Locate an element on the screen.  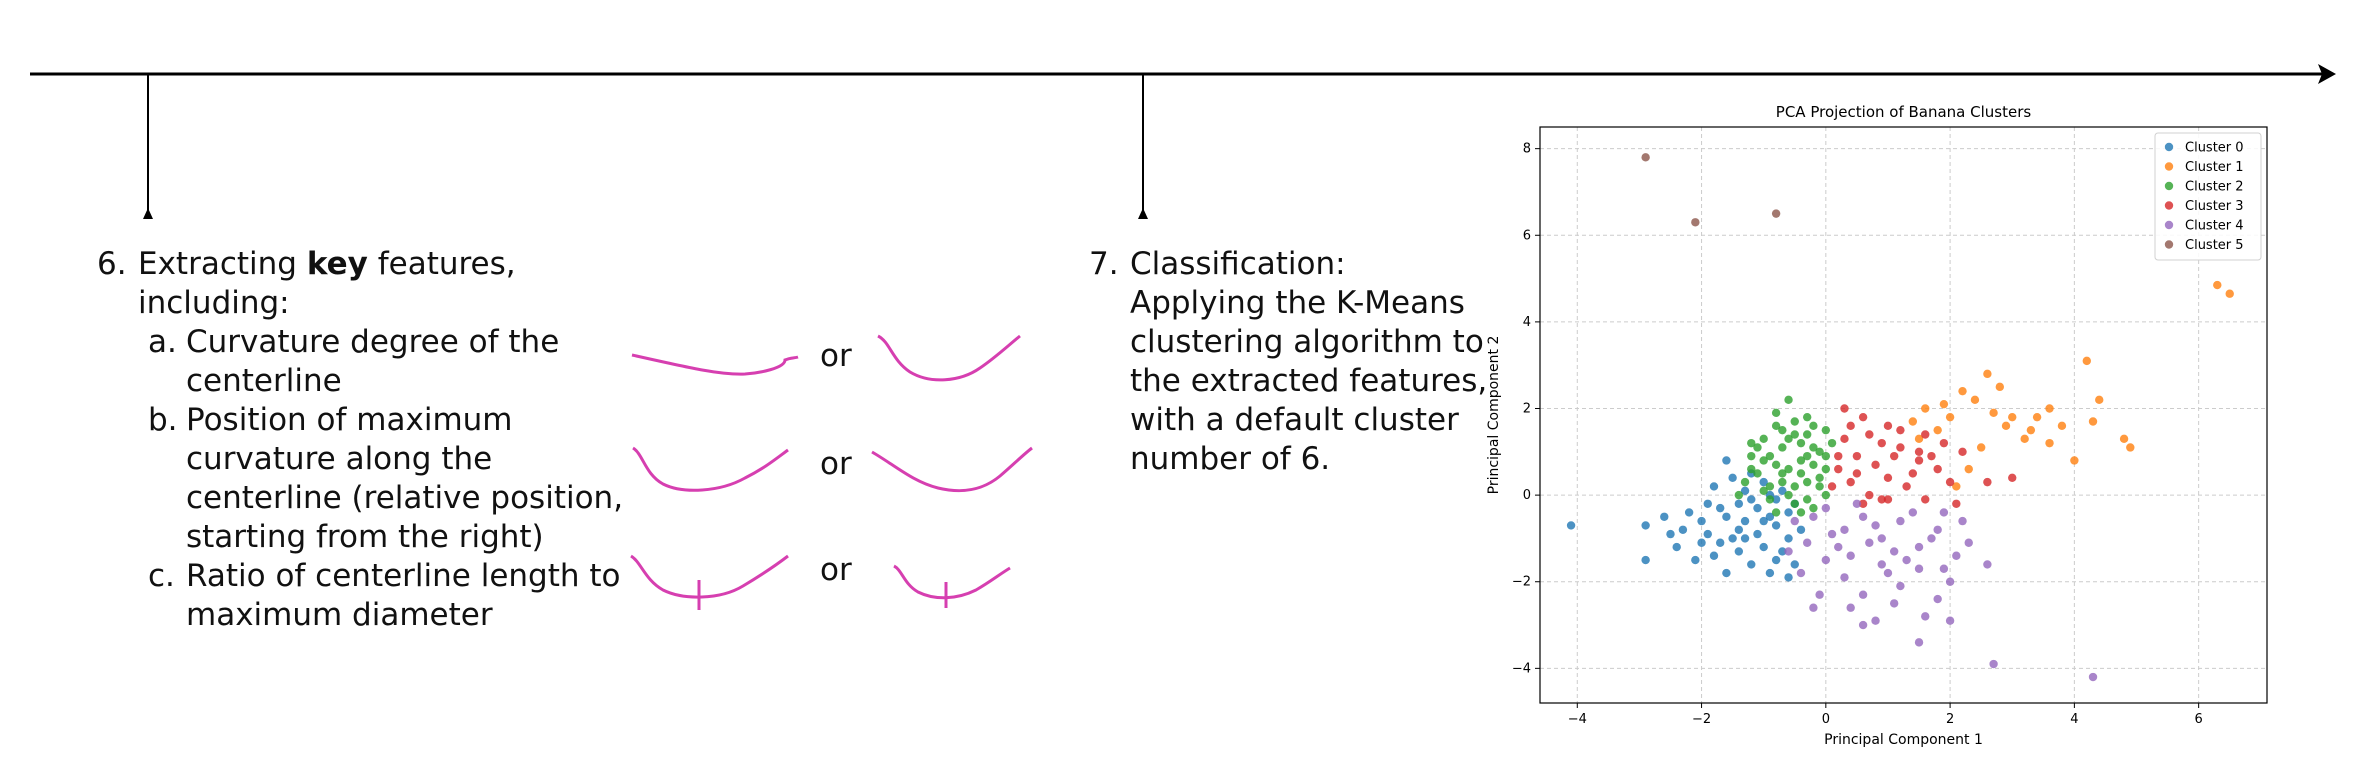
feature-item-b-line: curvature along the is located at coordinates (339, 459).